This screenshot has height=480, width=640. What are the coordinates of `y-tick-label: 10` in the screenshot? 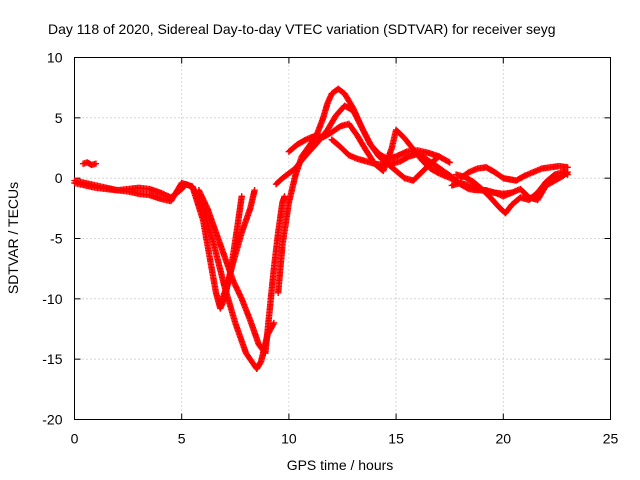 It's located at (55, 58).